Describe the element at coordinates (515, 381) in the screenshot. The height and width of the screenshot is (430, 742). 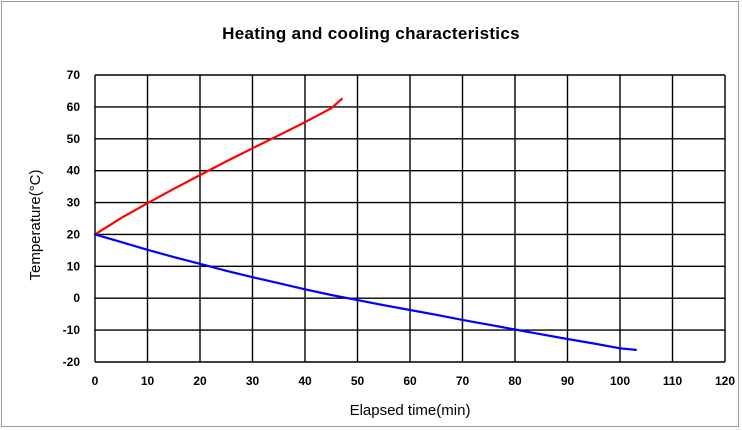
I see `x-tick-label: 80` at that location.